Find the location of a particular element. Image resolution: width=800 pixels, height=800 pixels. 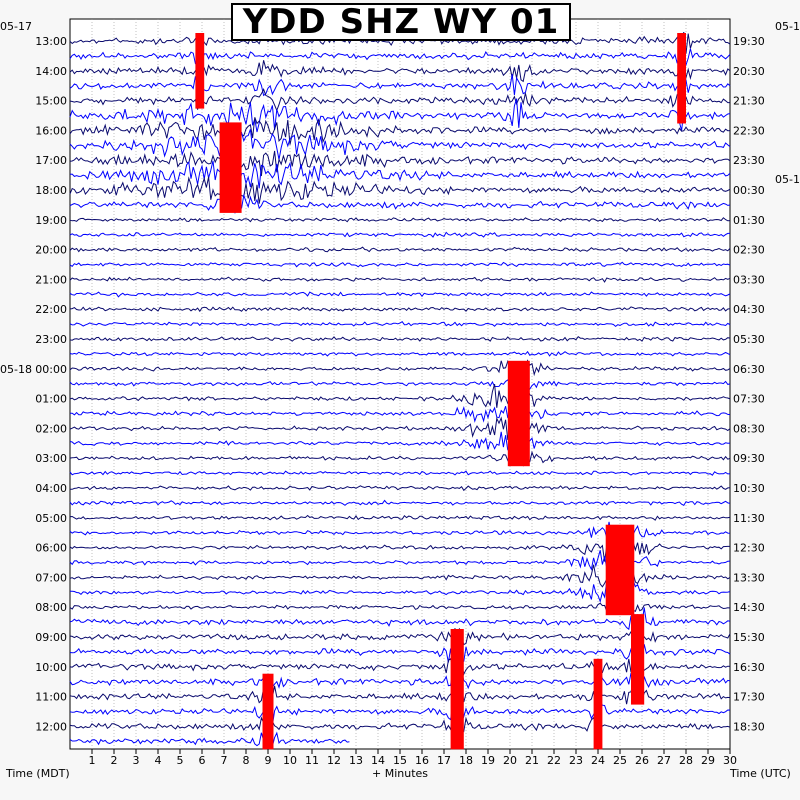

right-time-label: 15:30 is located at coordinates (749, 637).